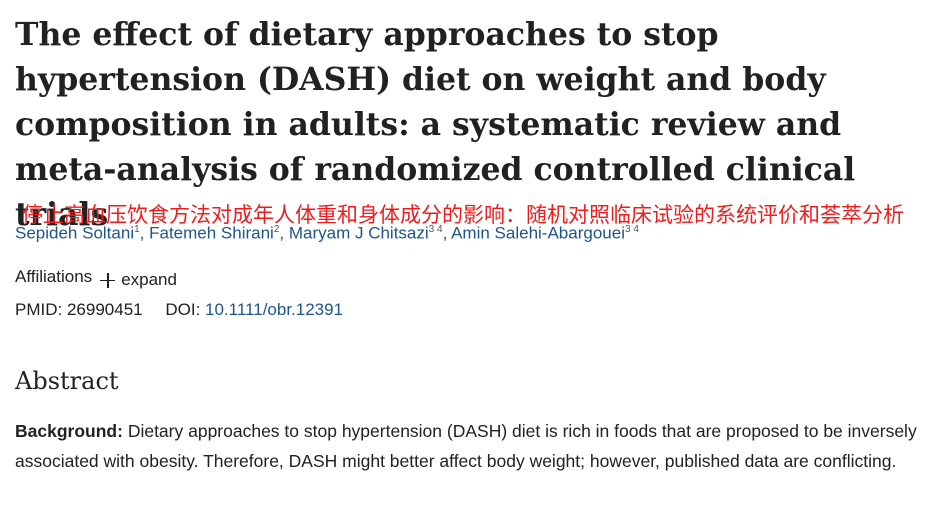  Describe the element at coordinates (631, 229) in the screenshot. I see `author-sup-4: 3 4` at that location.